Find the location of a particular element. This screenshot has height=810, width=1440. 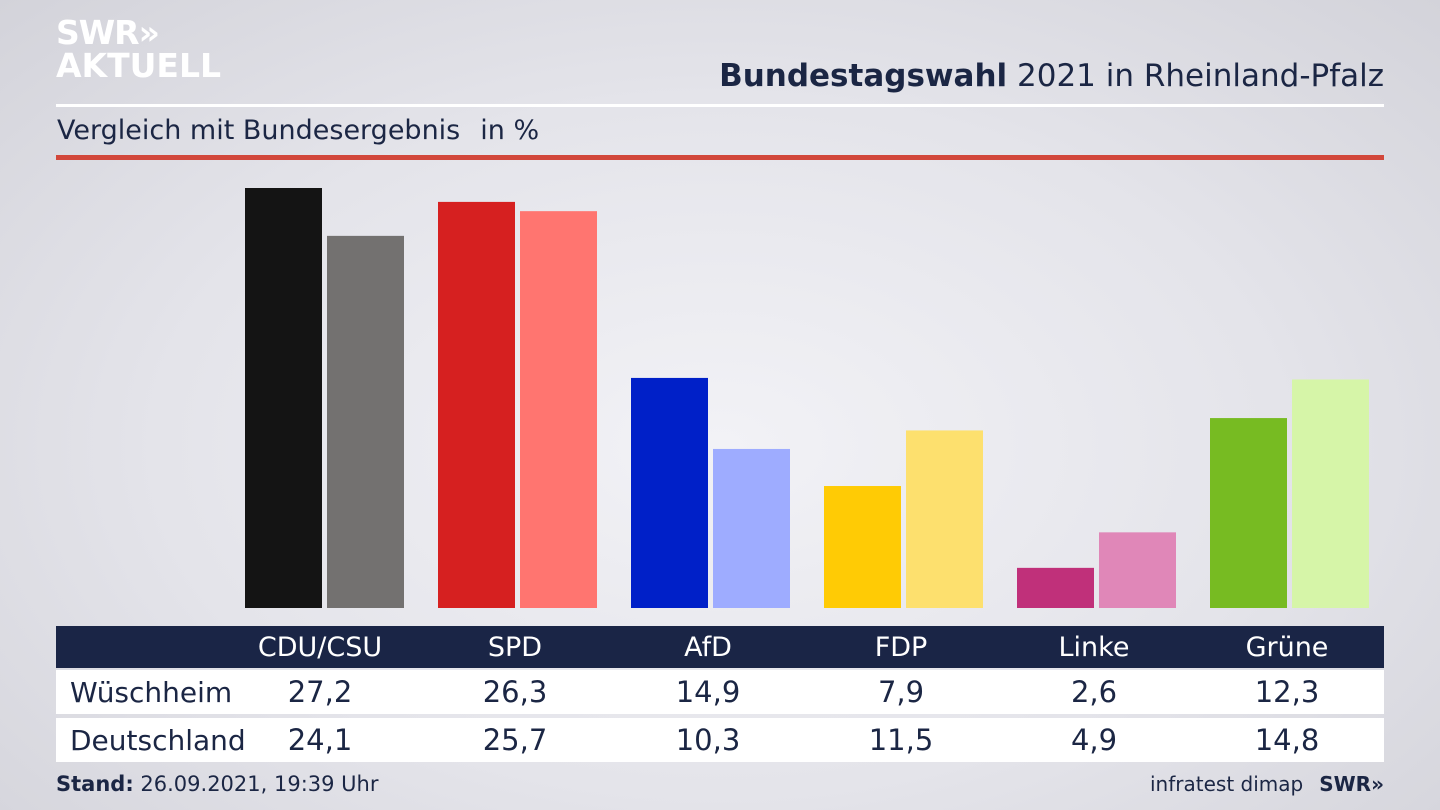

table-cell: 10,3 is located at coordinates (708, 740).